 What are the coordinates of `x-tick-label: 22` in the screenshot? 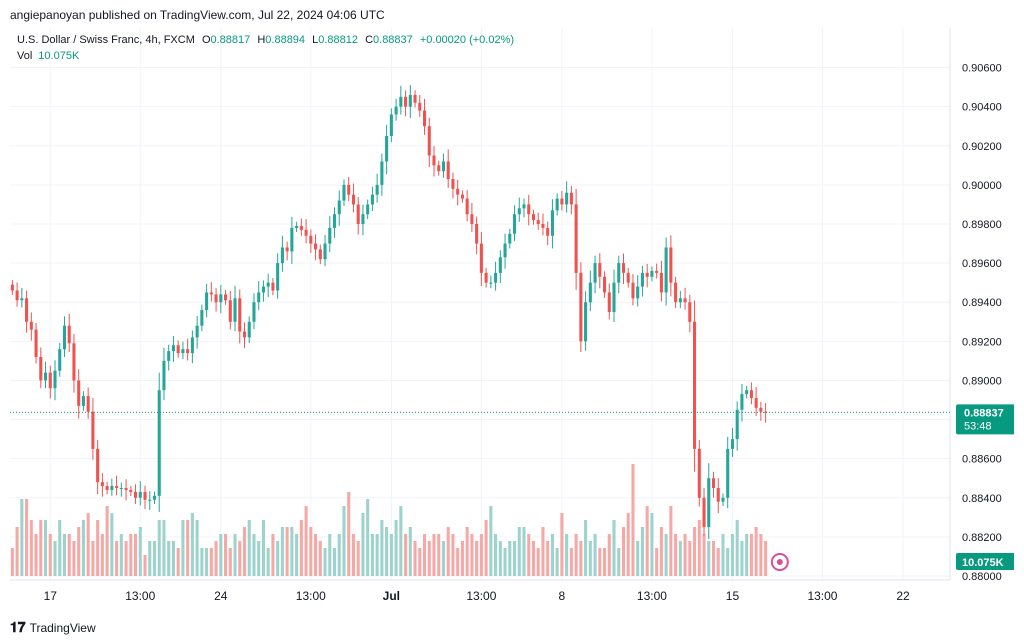 It's located at (903, 596).